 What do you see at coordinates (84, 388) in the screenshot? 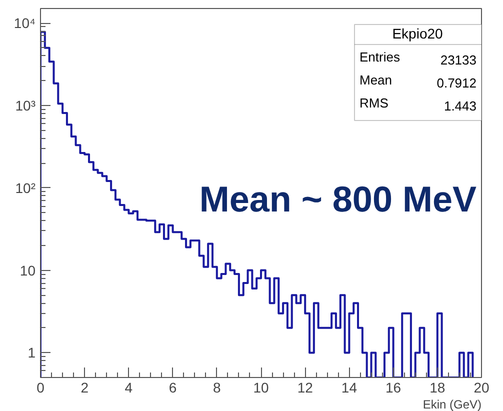
I see `x-tick-label: 2` at bounding box center [84, 388].